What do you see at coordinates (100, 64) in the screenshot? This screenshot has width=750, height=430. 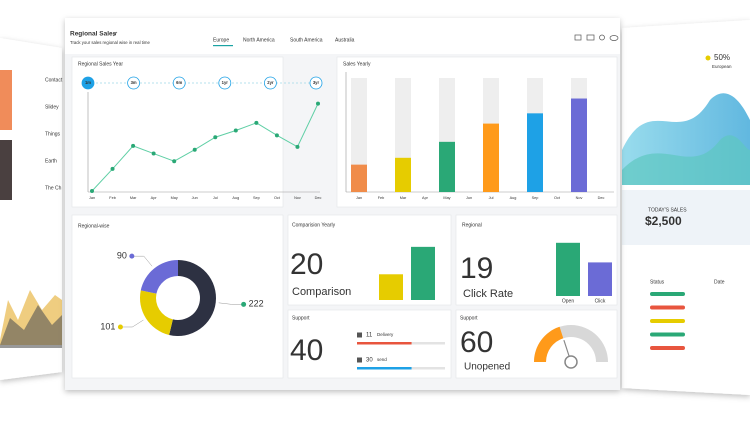 I see `panel-title: Regional Sales Year` at bounding box center [100, 64].